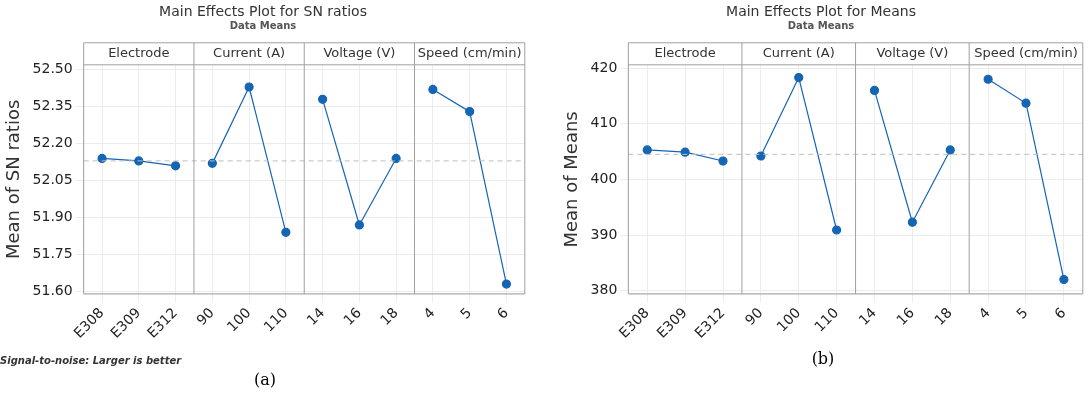 Image resolution: width=1090 pixels, height=413 pixels. What do you see at coordinates (91, 360) in the screenshot?
I see `text: Signal-to-noise: Larger is better` at bounding box center [91, 360].